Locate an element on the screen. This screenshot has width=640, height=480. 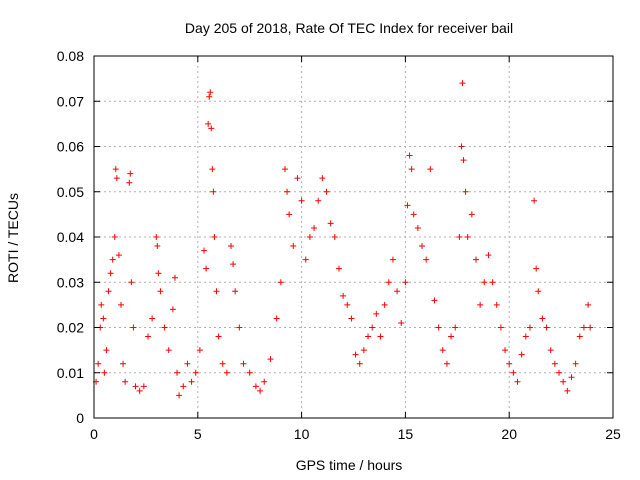
y-tick-label: 0.03 is located at coordinates (70, 282).